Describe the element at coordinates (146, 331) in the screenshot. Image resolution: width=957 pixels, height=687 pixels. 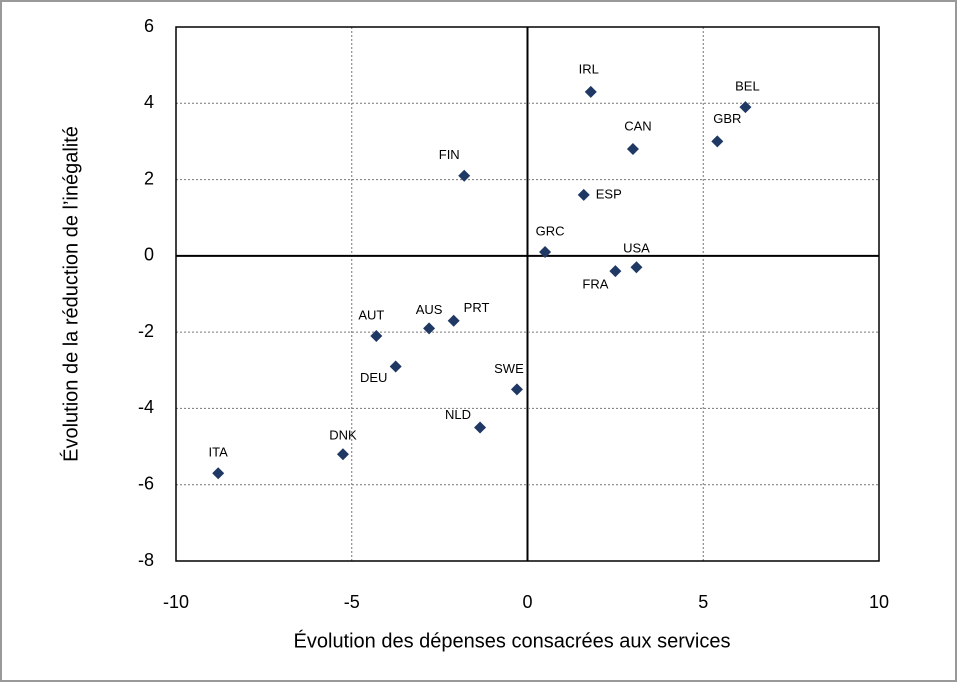
I see `y-tick-label: -2` at that location.